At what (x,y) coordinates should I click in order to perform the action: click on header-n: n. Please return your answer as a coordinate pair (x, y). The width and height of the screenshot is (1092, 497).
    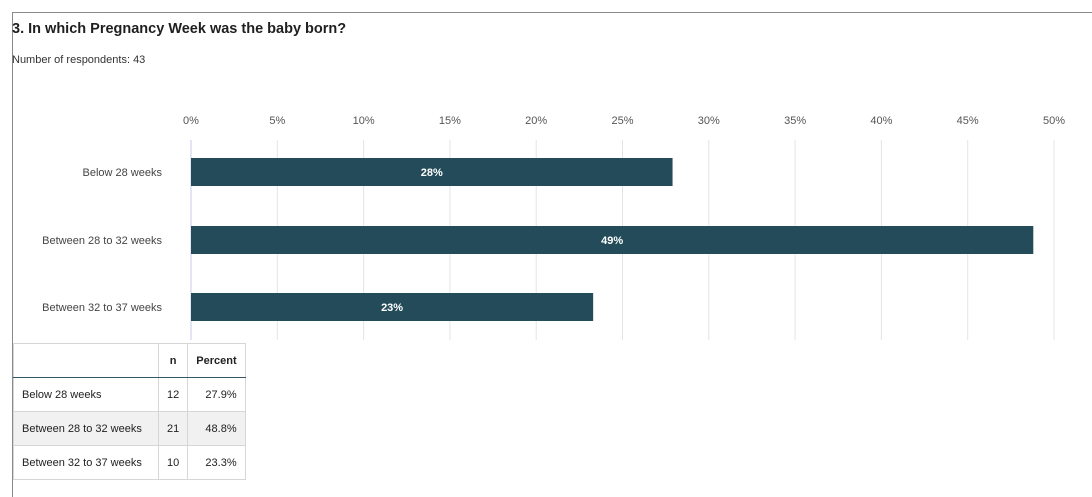
    Looking at the image, I should click on (173, 360).